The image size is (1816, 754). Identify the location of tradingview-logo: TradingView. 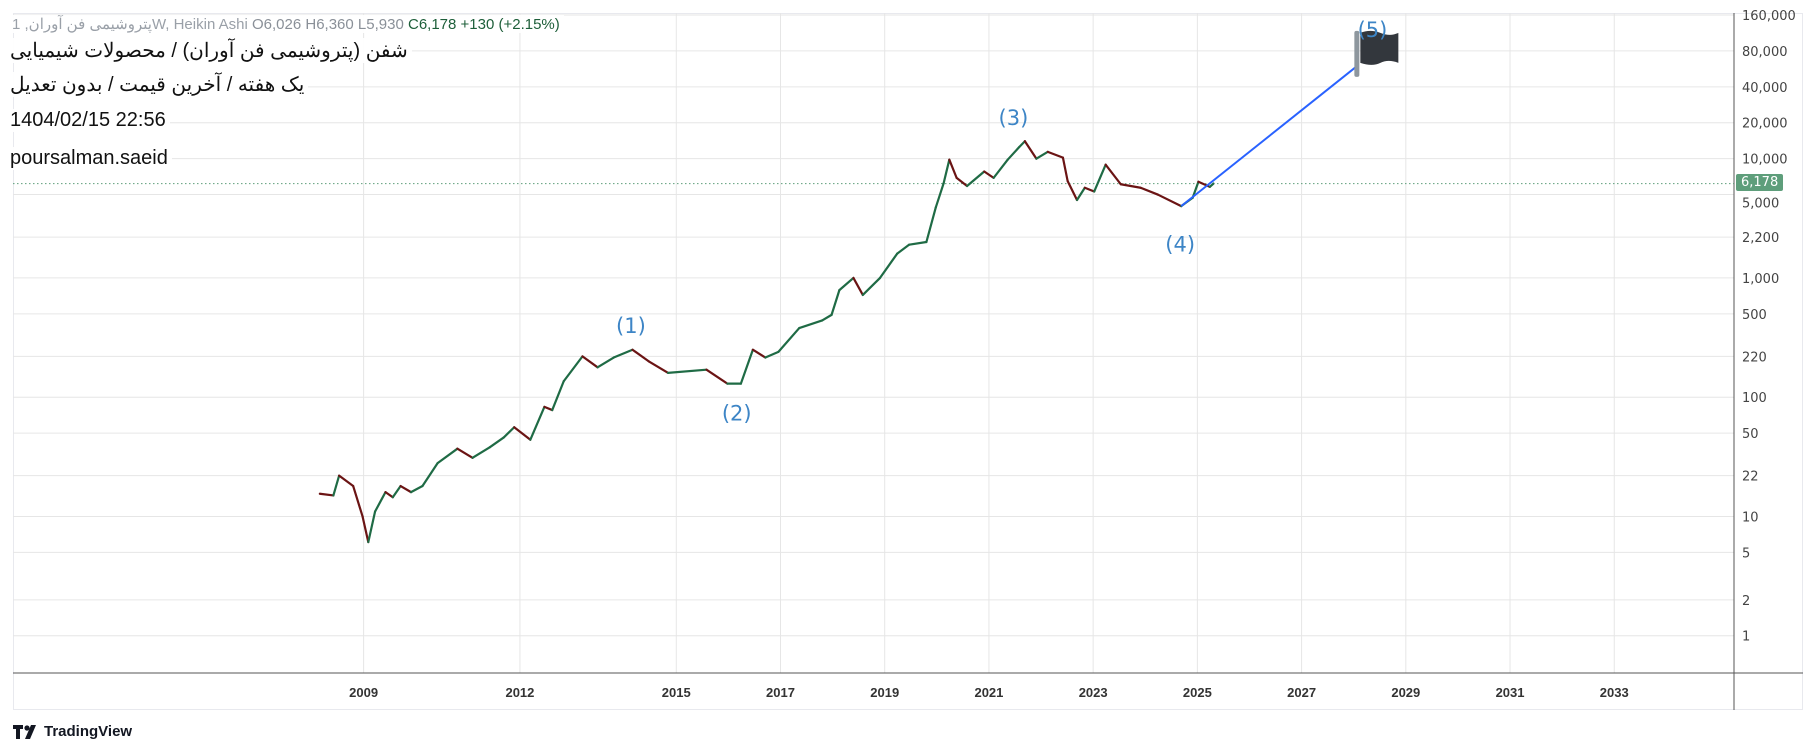
(72, 731).